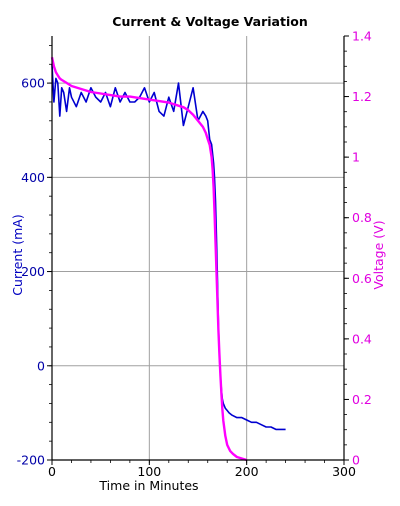 The image size is (400, 506). What do you see at coordinates (362, 278) in the screenshot?
I see `y-right-tick-label: 0.6` at bounding box center [362, 278].